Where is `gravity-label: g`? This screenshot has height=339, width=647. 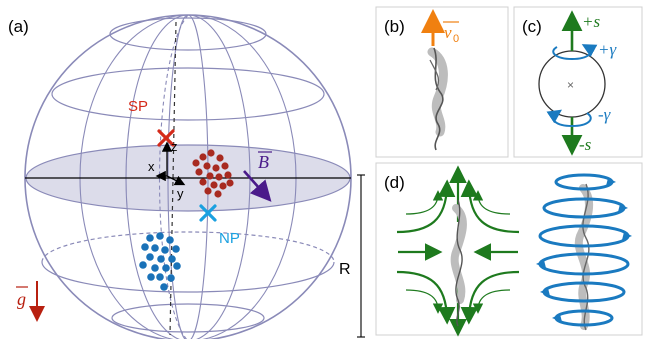
gravity-label: g is located at coordinates (21, 299).